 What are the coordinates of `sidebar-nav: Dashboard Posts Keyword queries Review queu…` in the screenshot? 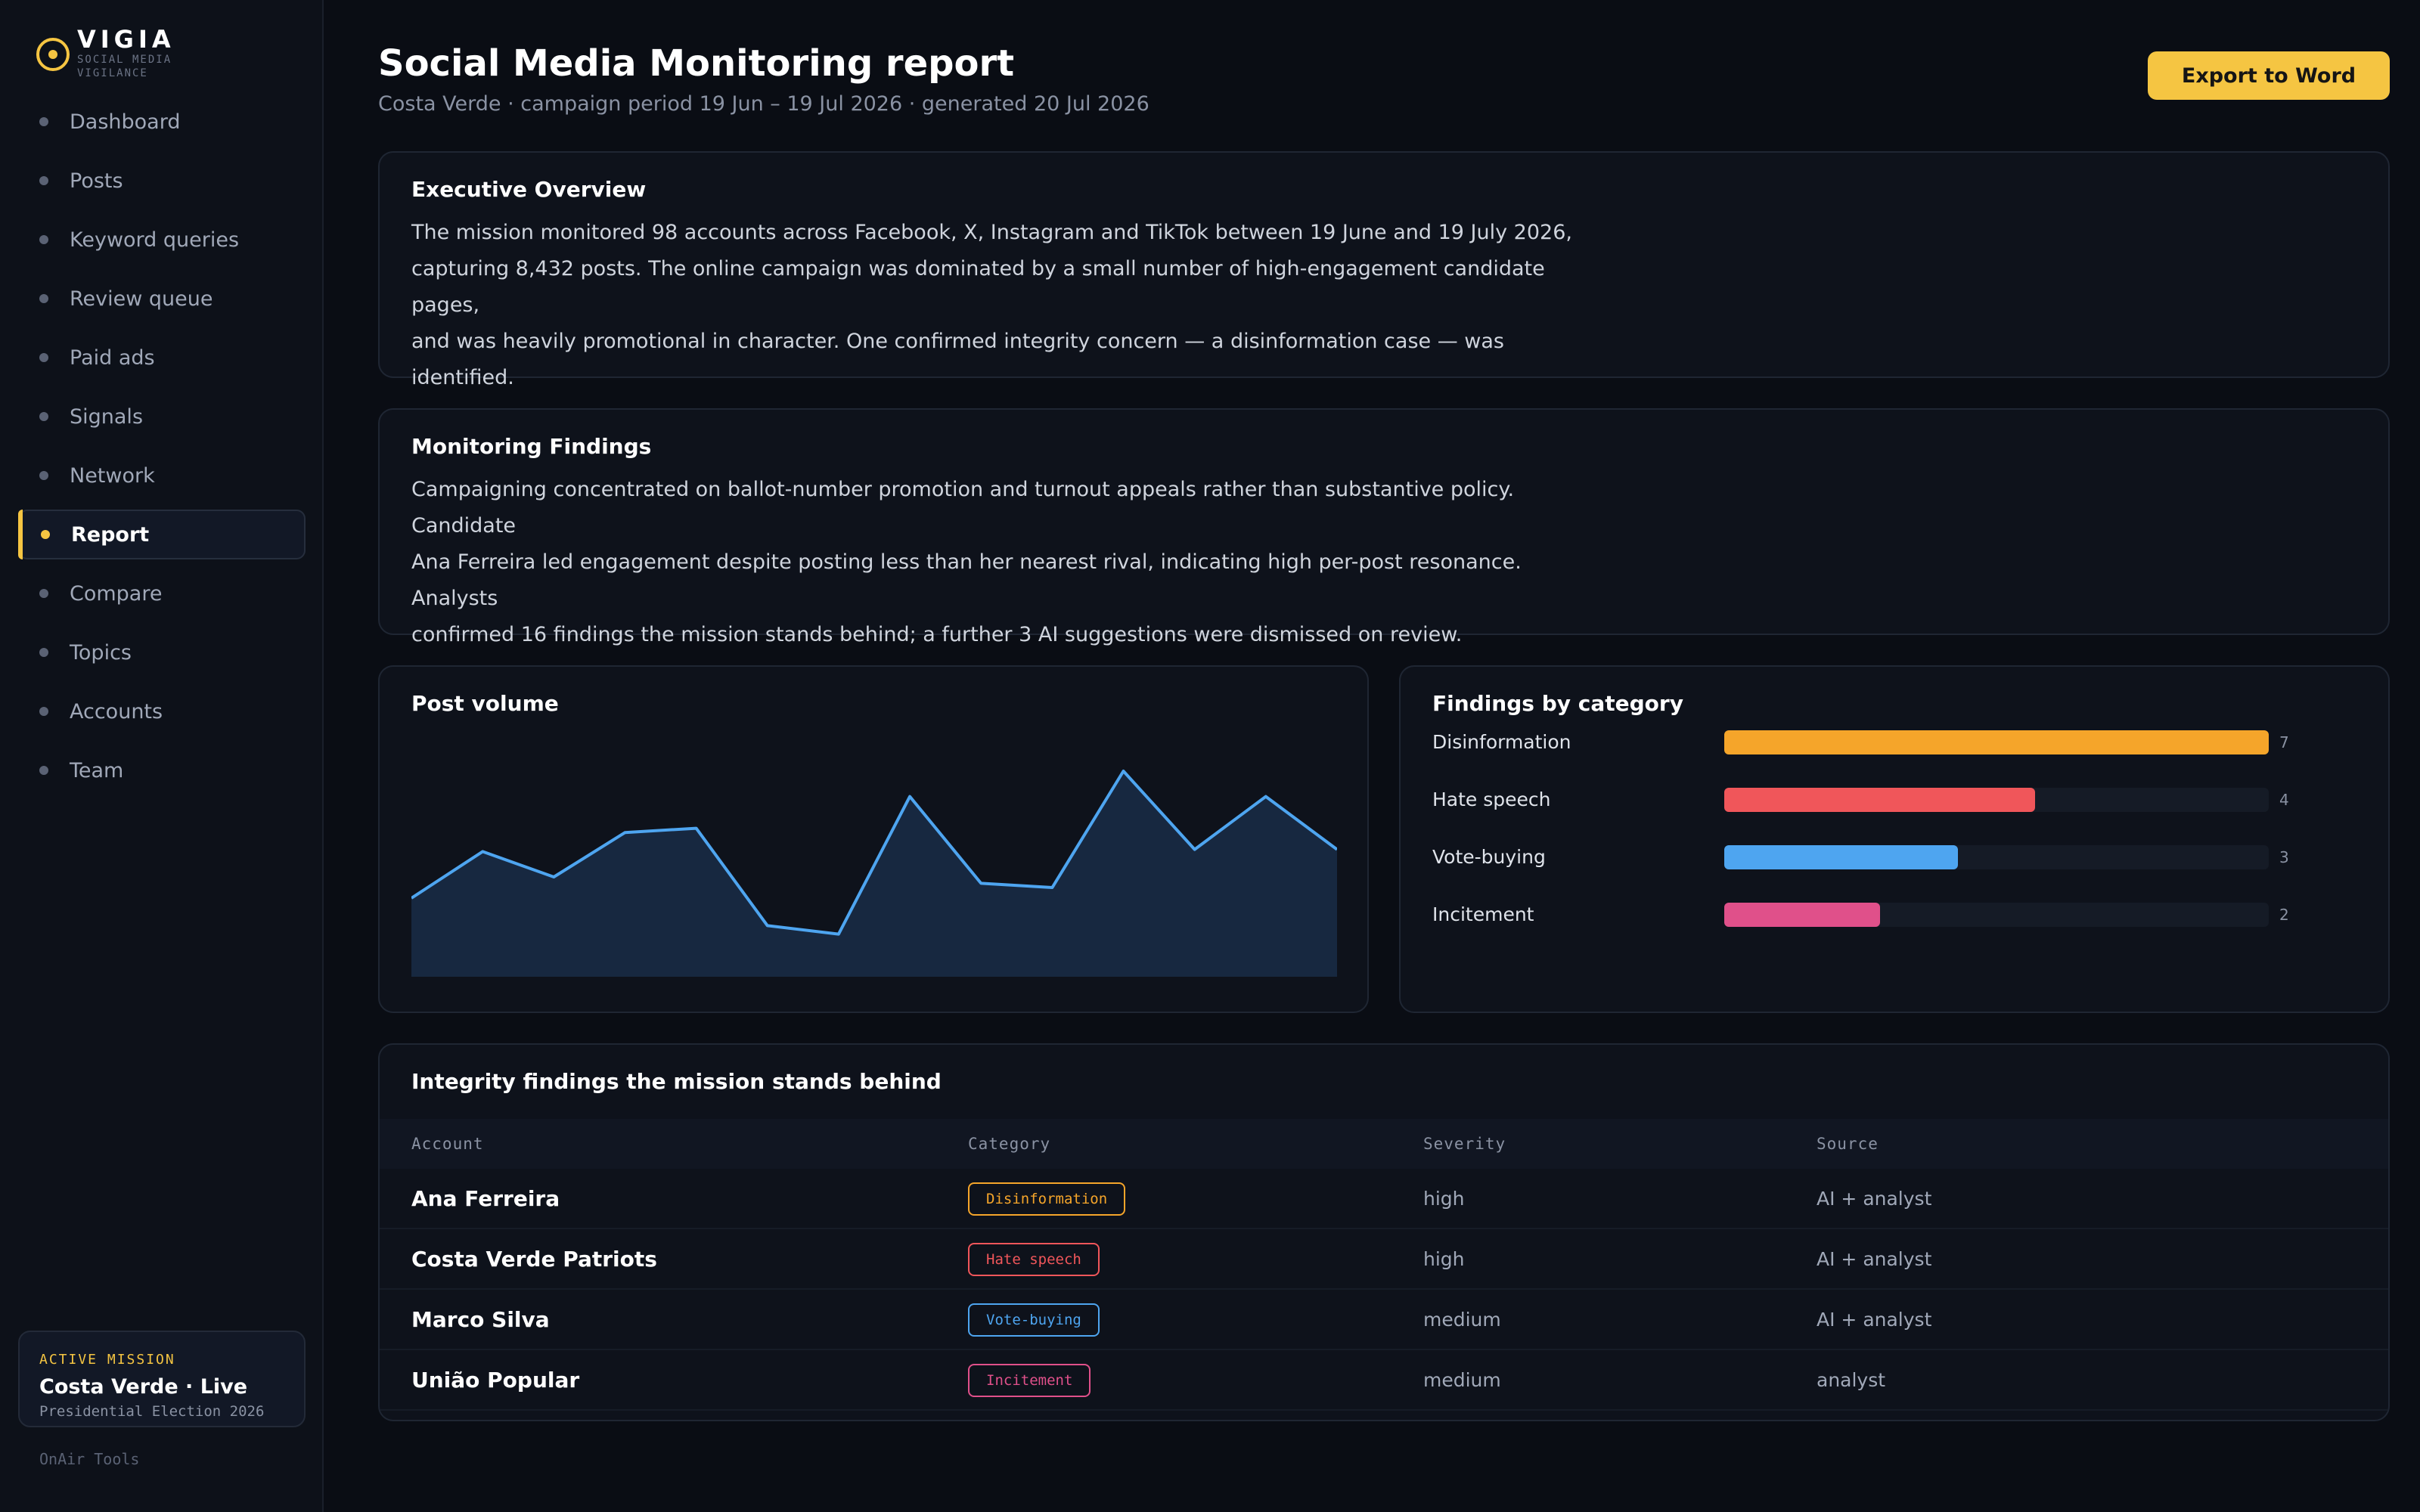 It's located at (162, 450).